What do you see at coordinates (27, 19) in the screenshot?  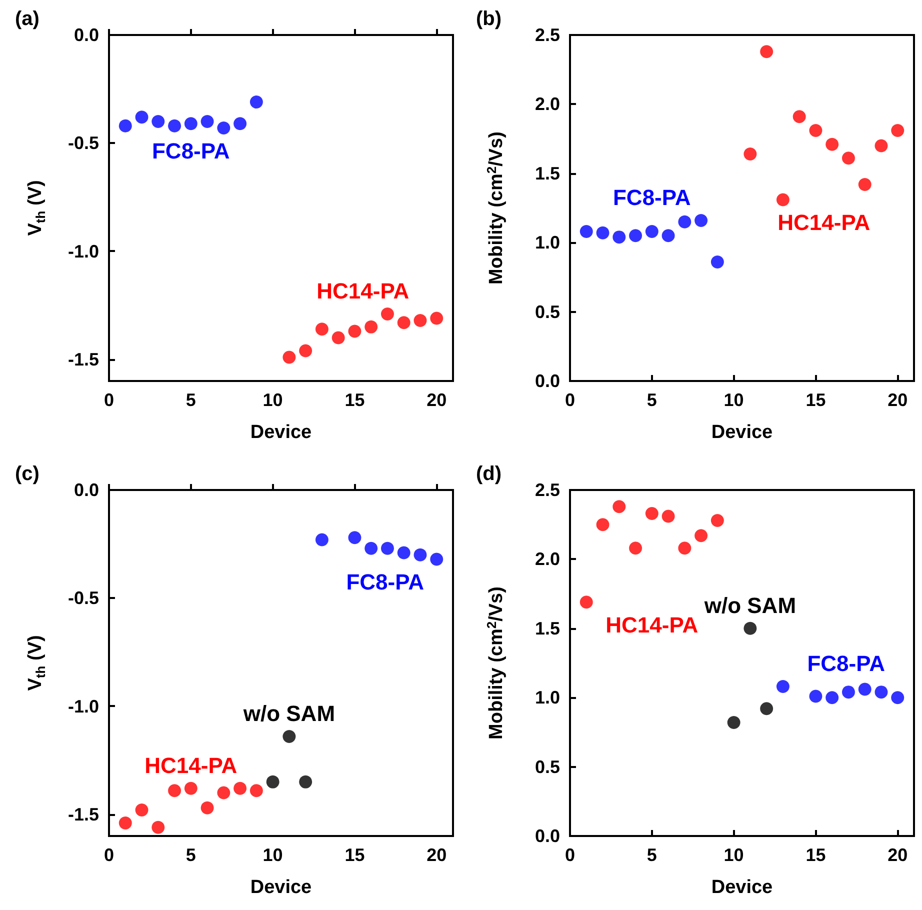 I see `chart-title: (a)` at bounding box center [27, 19].